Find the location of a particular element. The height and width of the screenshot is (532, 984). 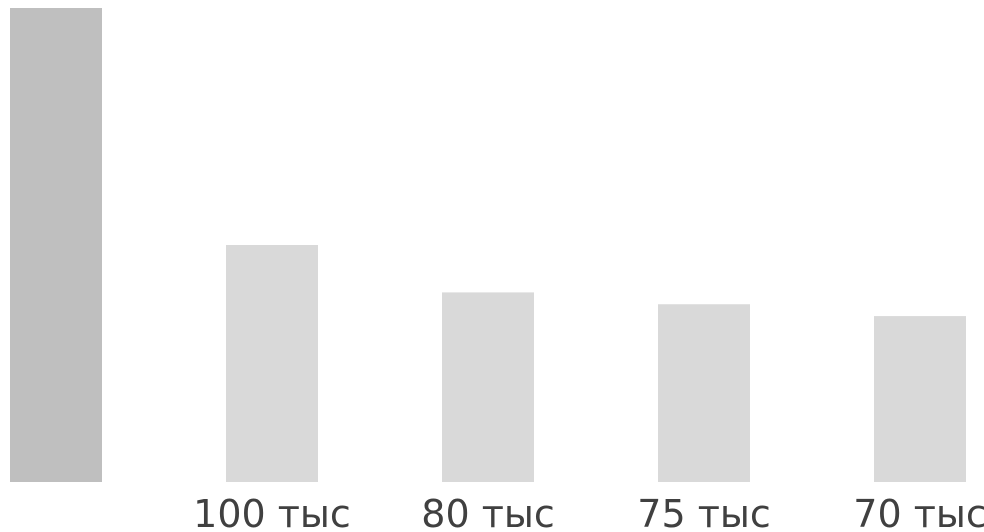

category-label-5: 70 тыс is located at coordinates (918, 512).